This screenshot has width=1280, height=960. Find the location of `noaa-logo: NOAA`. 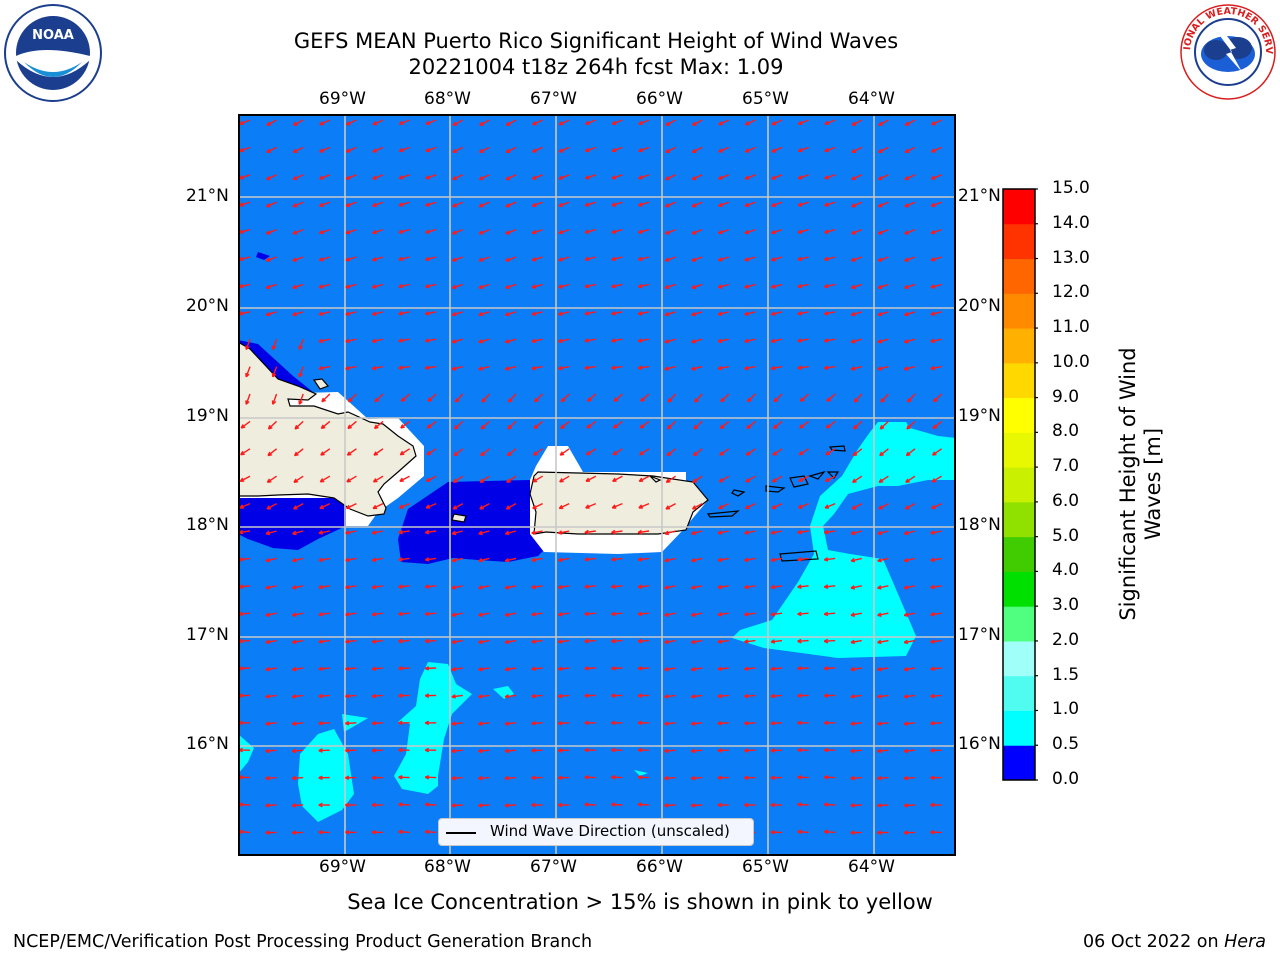

noaa-logo: NOAA is located at coordinates (53, 53).